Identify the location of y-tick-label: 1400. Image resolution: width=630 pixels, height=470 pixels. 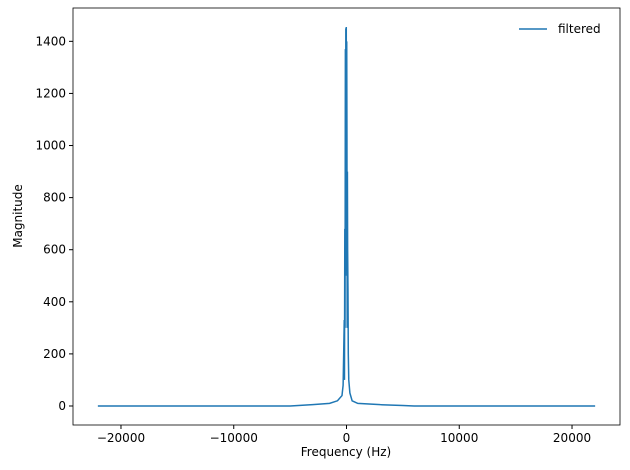
(50, 41).